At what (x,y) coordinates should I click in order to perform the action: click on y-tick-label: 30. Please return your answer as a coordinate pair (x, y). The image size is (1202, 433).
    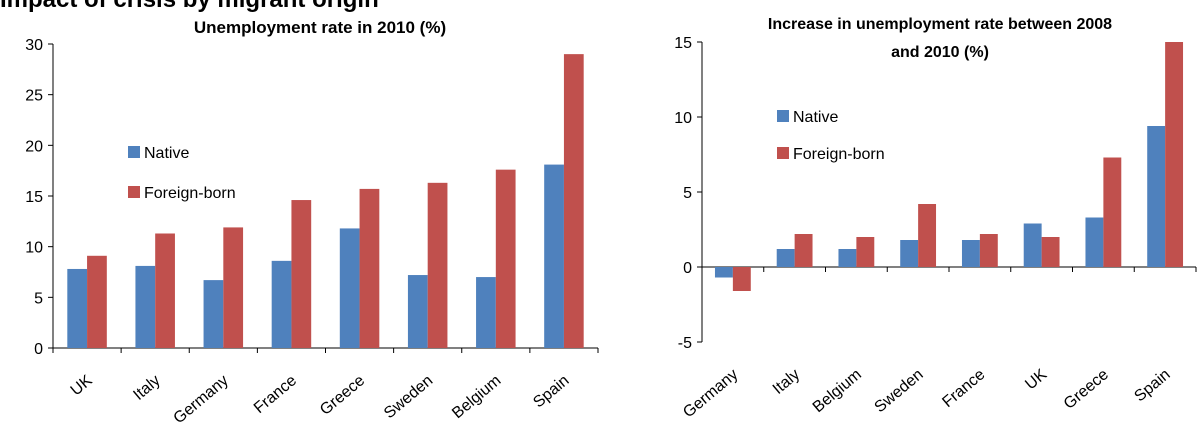
    Looking at the image, I should click on (34, 45).